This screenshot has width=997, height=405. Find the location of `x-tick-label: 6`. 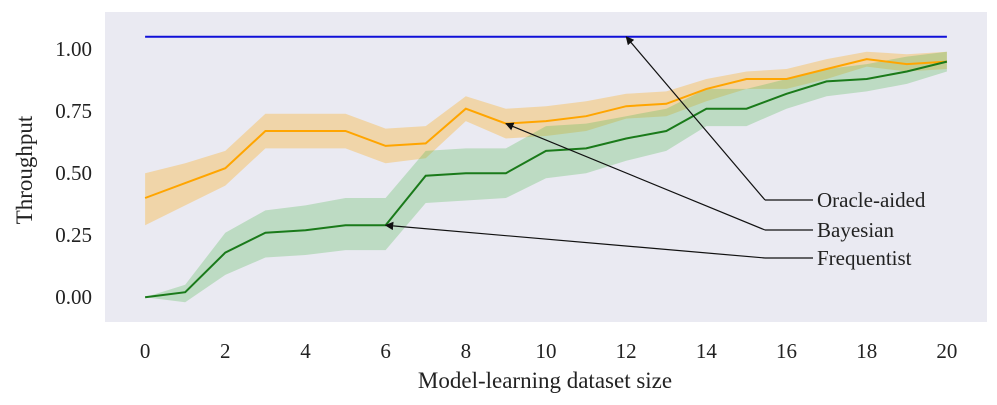

x-tick-label: 6 is located at coordinates (385, 351).